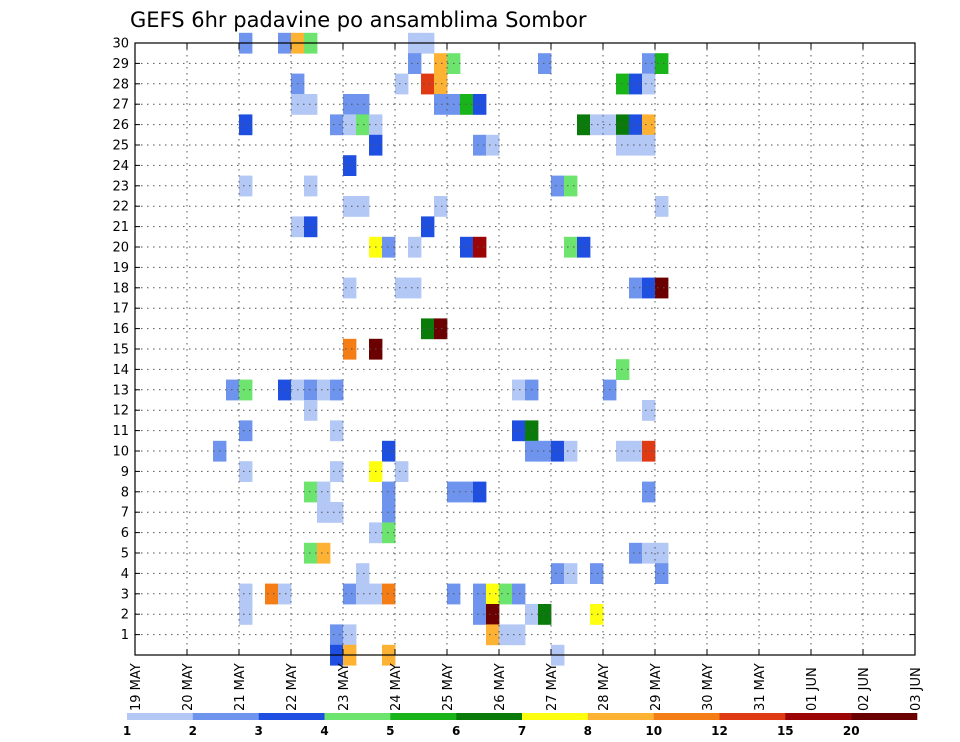 The height and width of the screenshot is (742, 960). What do you see at coordinates (812, 689) in the screenshot?
I see `x-tick-label-13: 01 JUN` at bounding box center [812, 689].